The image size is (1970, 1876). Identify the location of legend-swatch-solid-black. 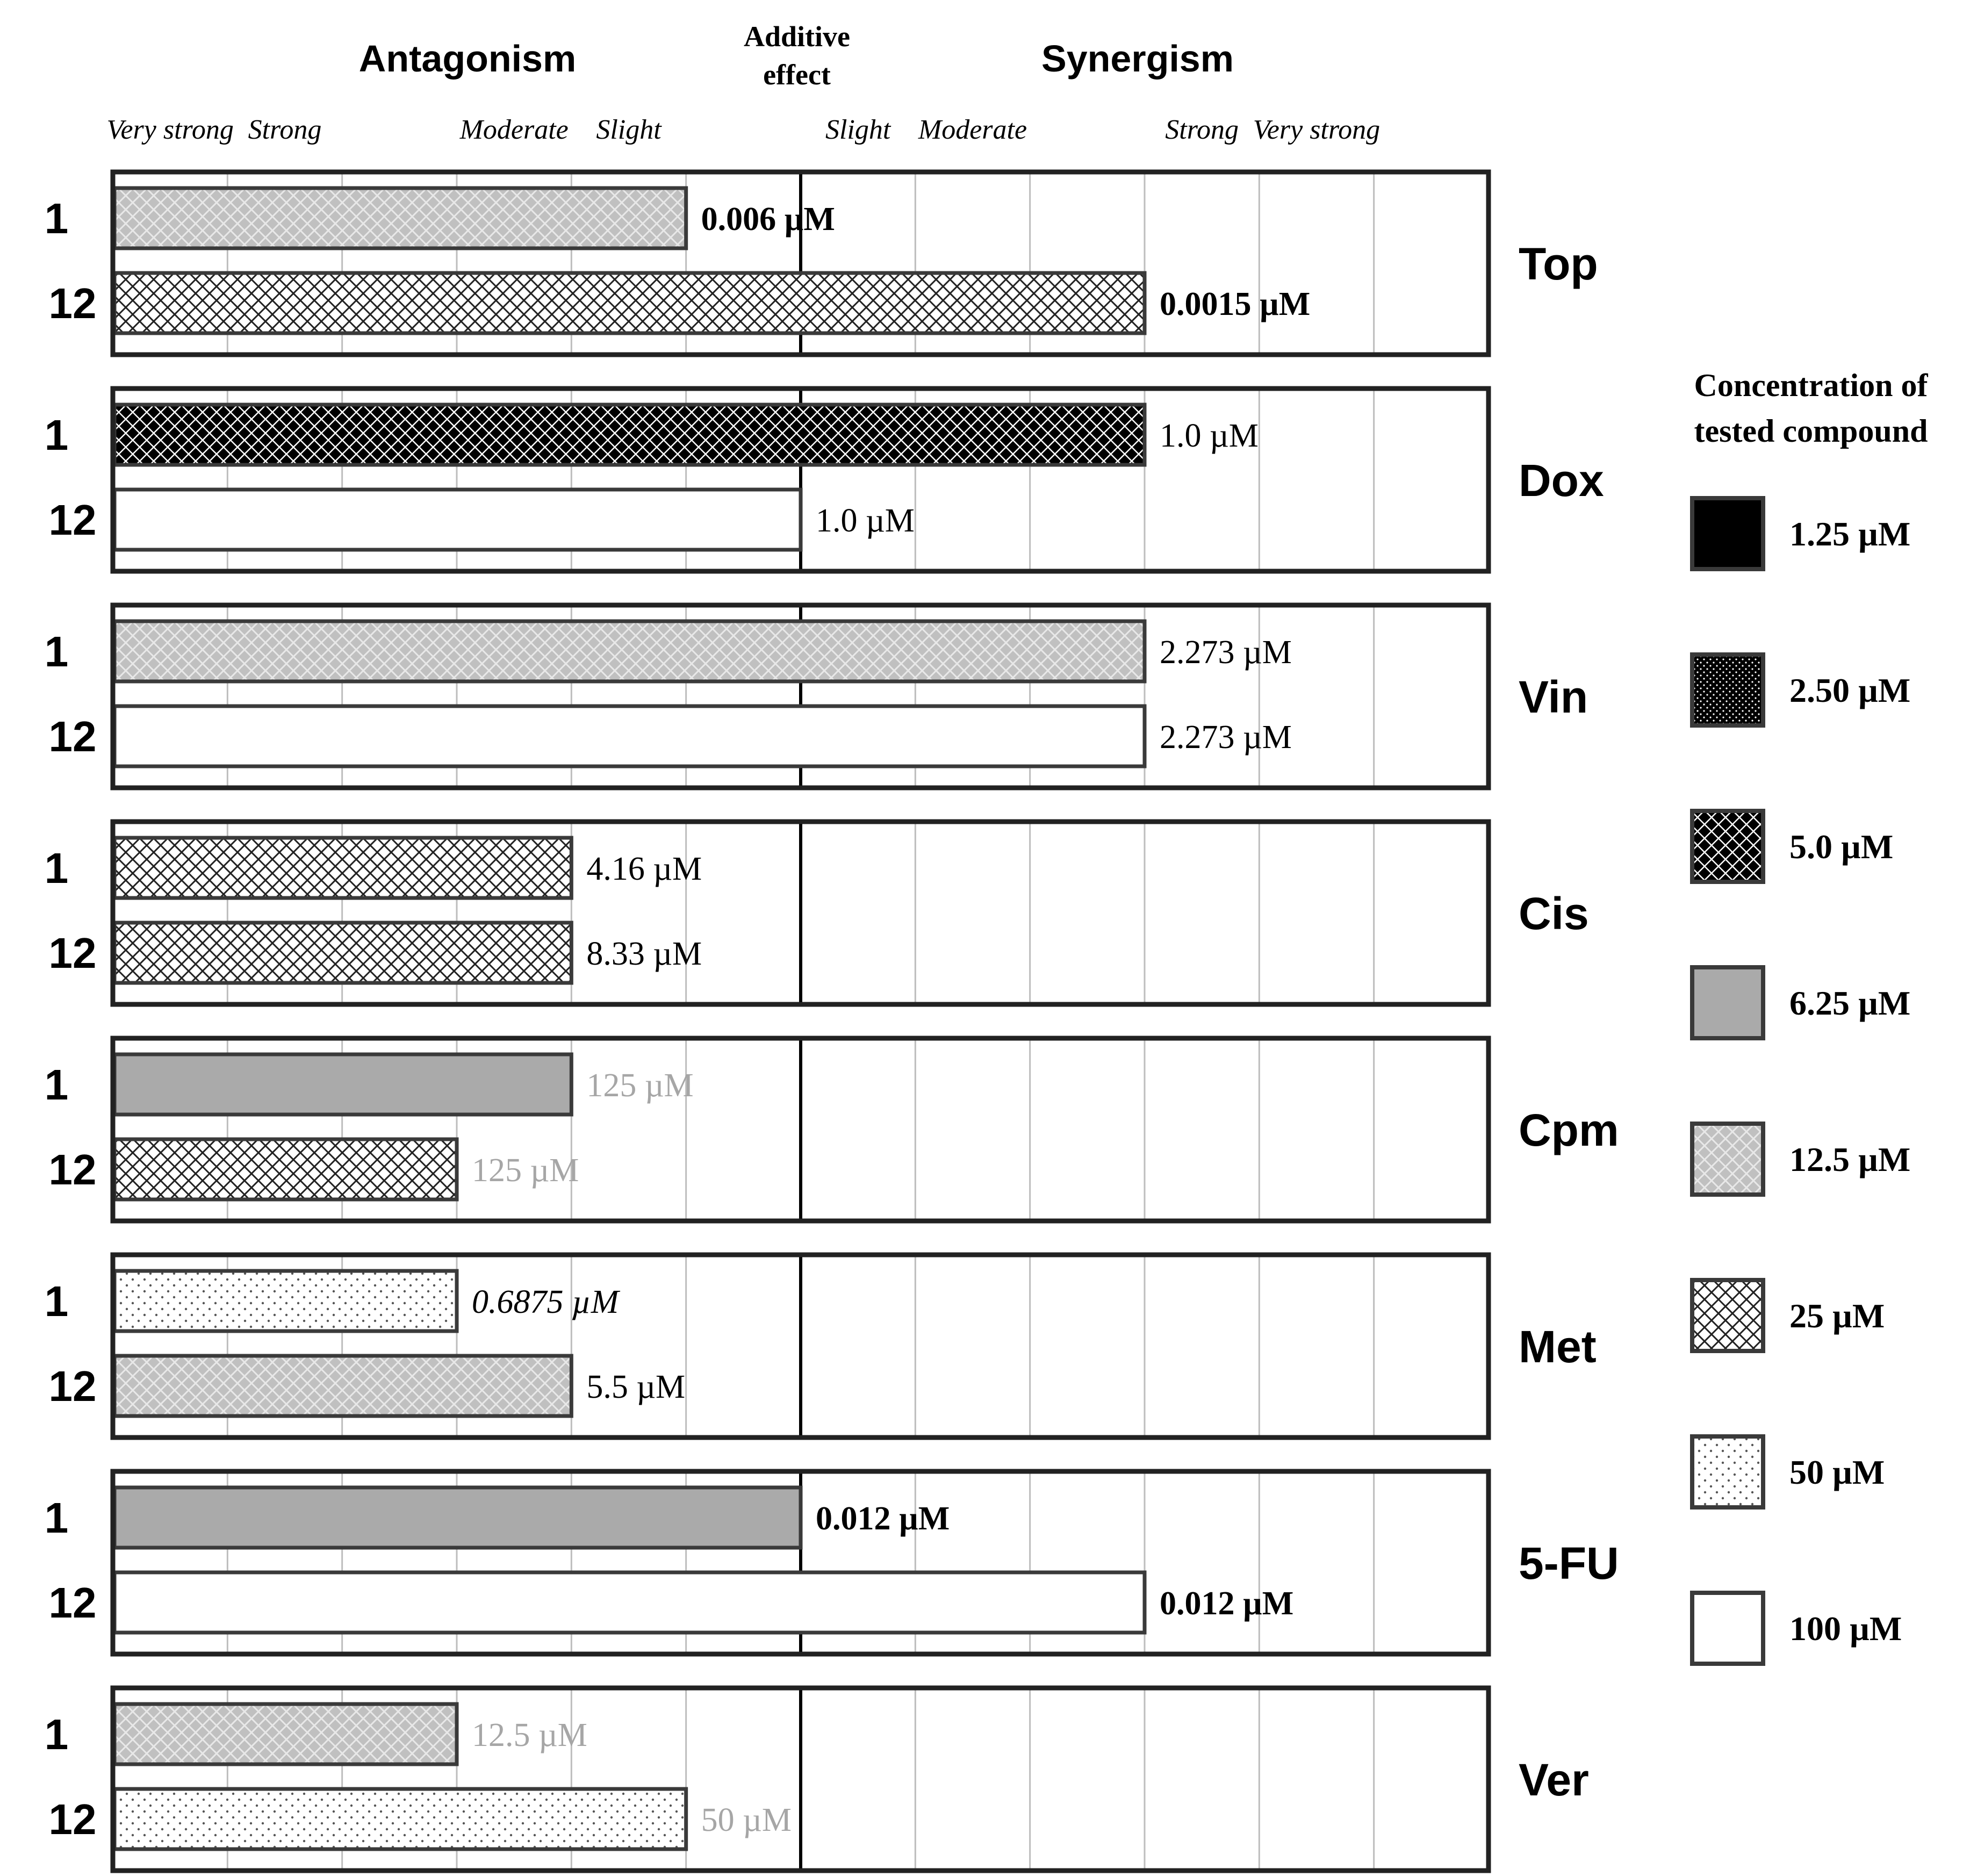
(1727, 533).